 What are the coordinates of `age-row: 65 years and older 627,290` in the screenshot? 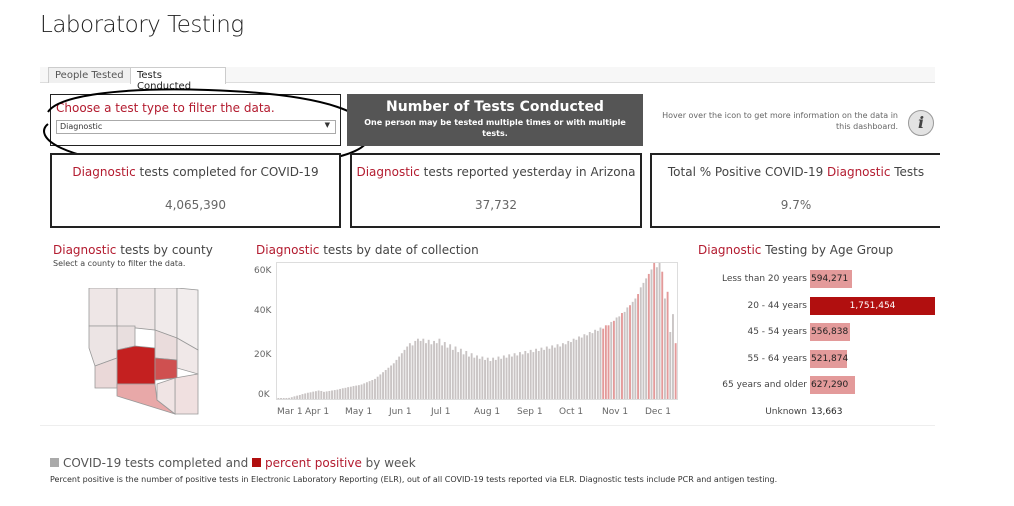 It's located at (816, 385).